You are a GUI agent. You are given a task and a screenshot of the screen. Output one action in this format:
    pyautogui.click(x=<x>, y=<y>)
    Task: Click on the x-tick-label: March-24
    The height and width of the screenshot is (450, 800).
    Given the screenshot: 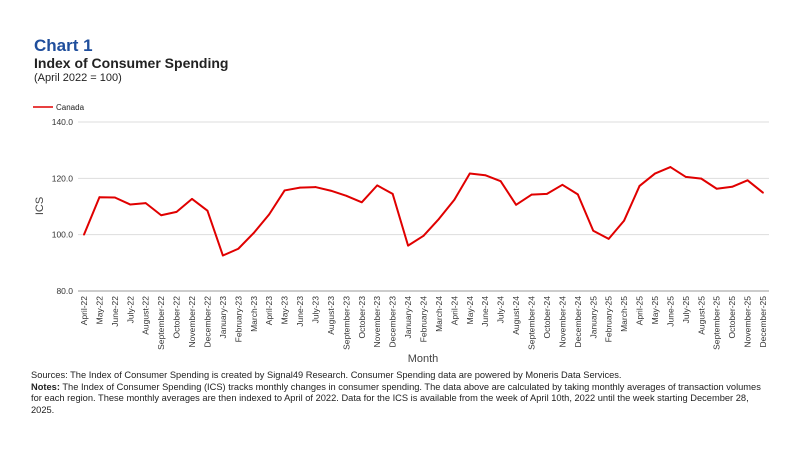 What is the action you would take?
    pyautogui.click(x=439, y=314)
    